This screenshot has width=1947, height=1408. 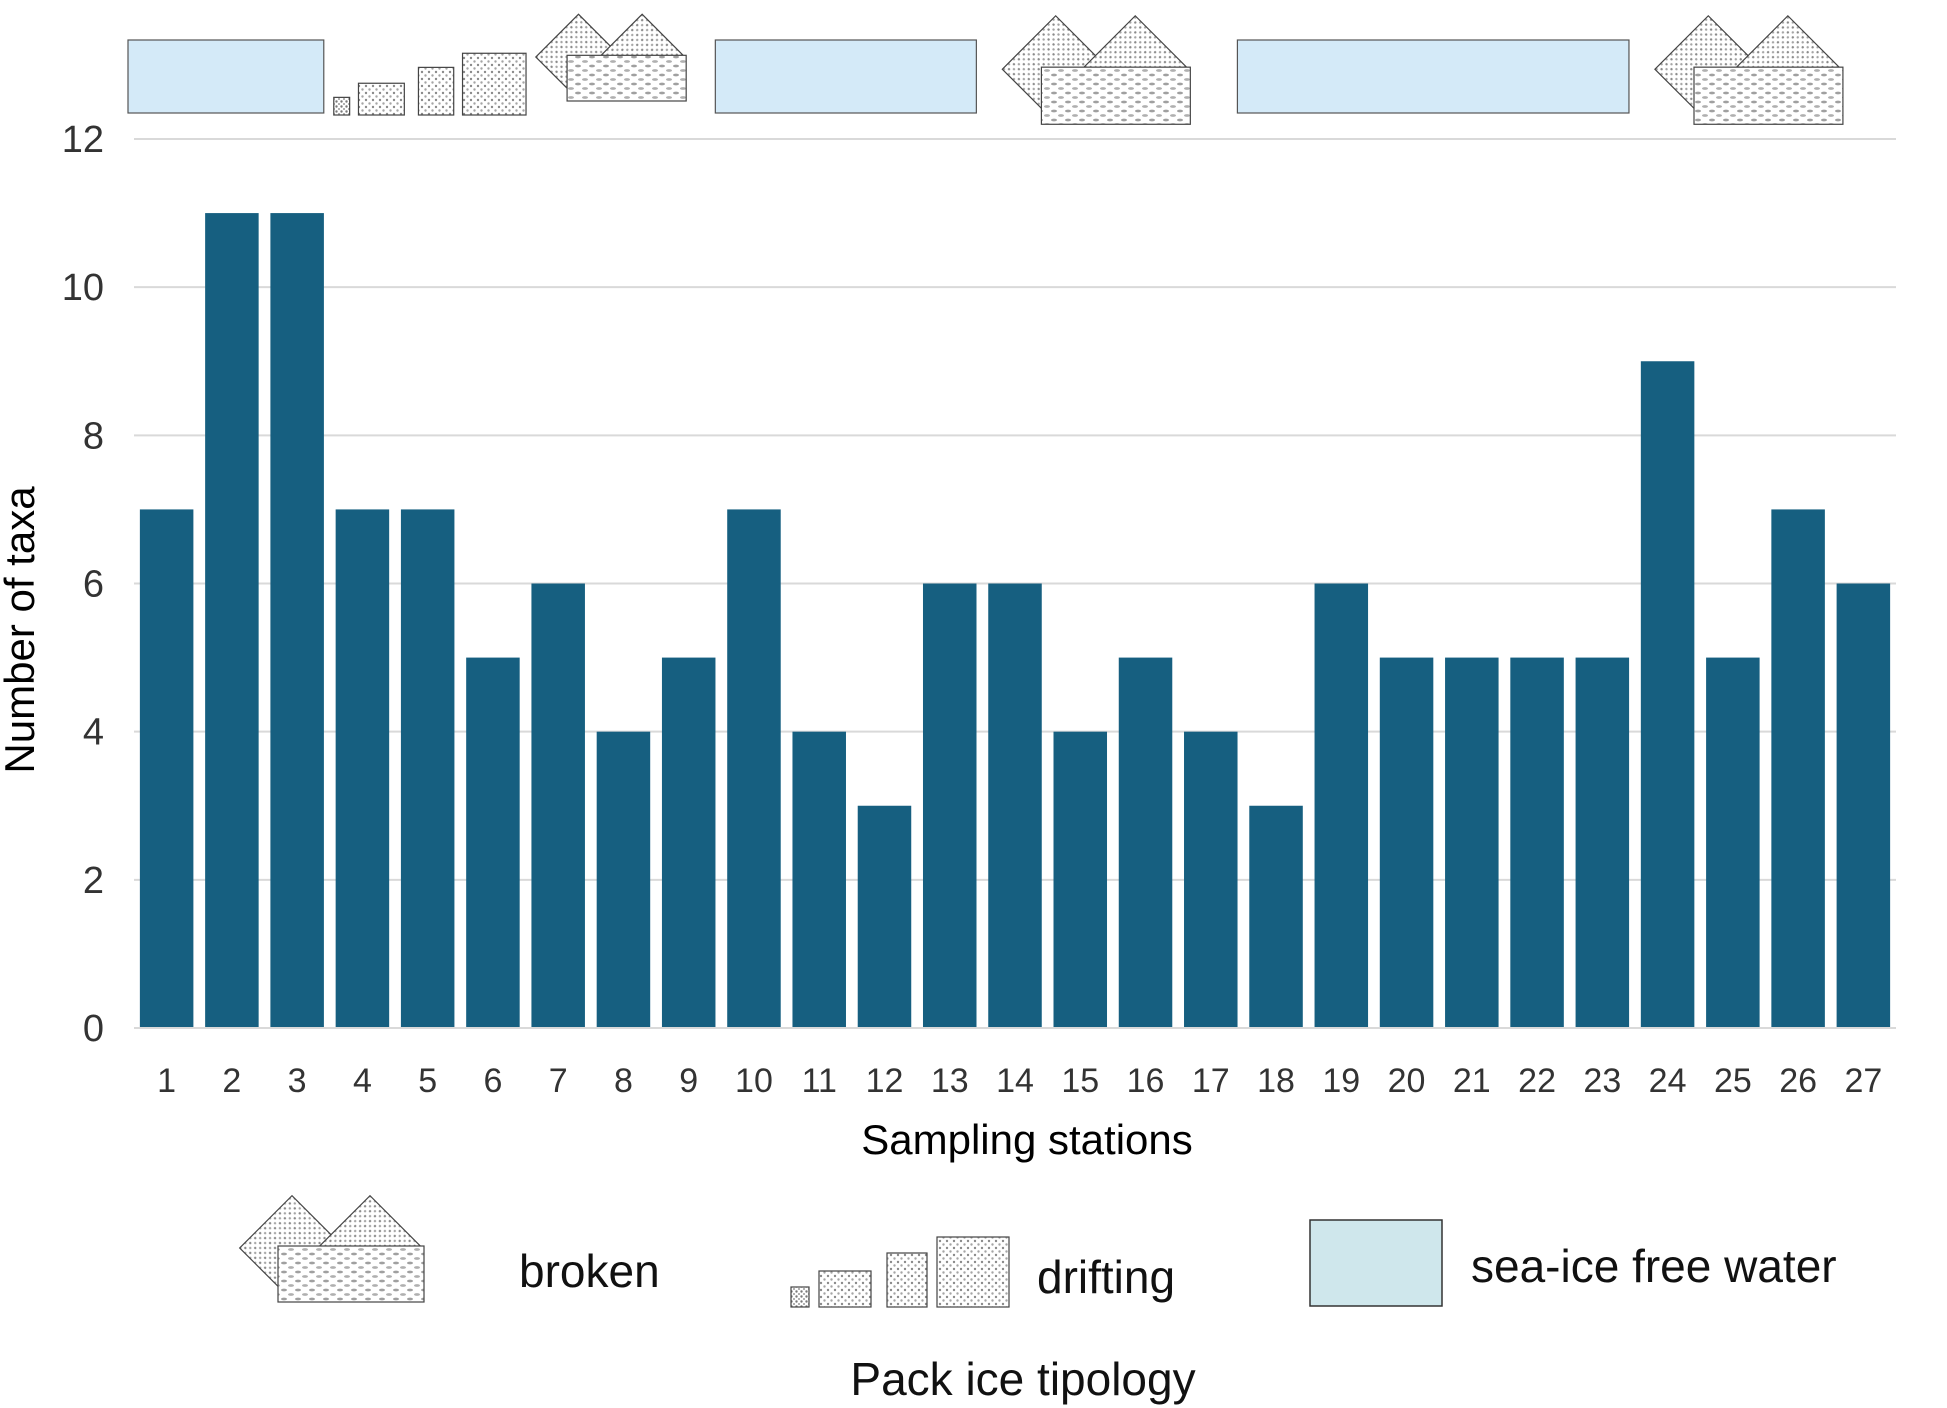 What do you see at coordinates (1022, 1379) in the screenshot?
I see `legend-title: Pack ice tipology` at bounding box center [1022, 1379].